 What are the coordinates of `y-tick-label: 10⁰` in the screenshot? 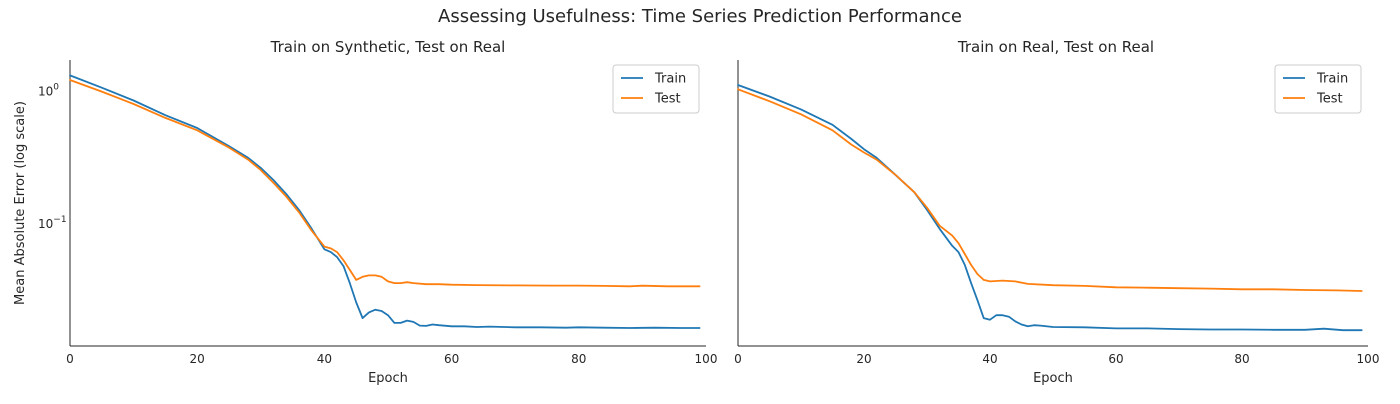 It's located at (48, 90).